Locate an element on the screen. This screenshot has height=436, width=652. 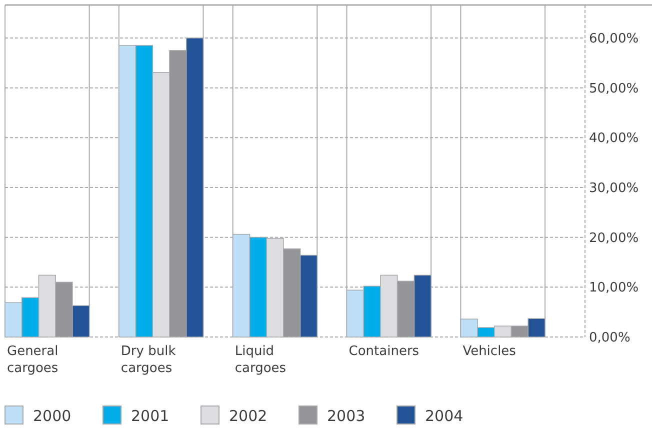
y-tick-label: 30,00% is located at coordinates (614, 188).